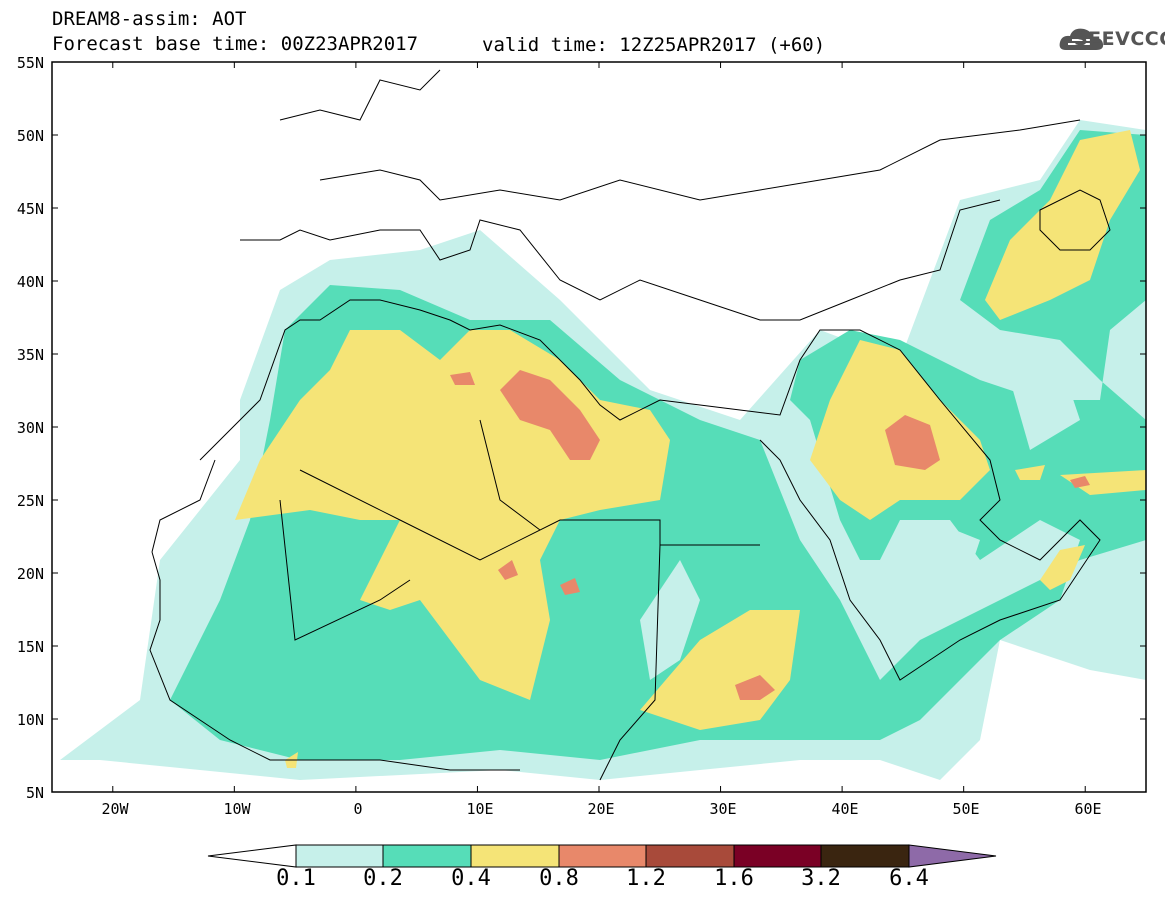 Image resolution: width=1165 pixels, height=905 pixels. Describe the element at coordinates (252, 856) in the screenshot. I see `colorbar-lower-extension` at that location.